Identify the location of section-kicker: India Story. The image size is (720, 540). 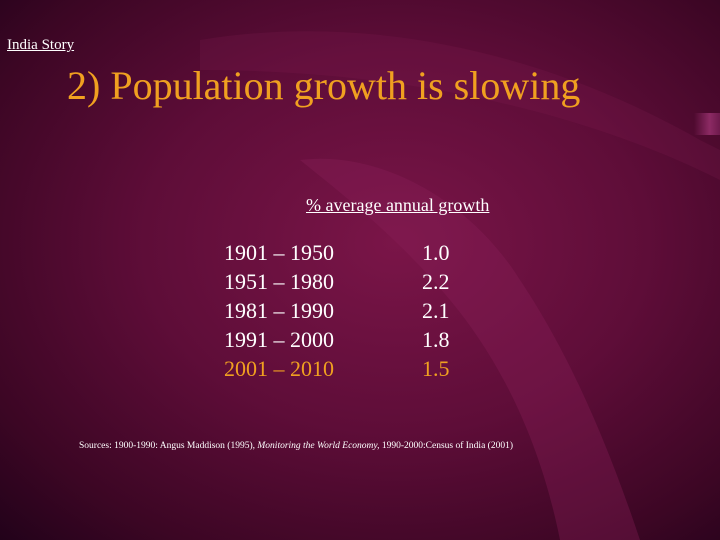
(41, 45).